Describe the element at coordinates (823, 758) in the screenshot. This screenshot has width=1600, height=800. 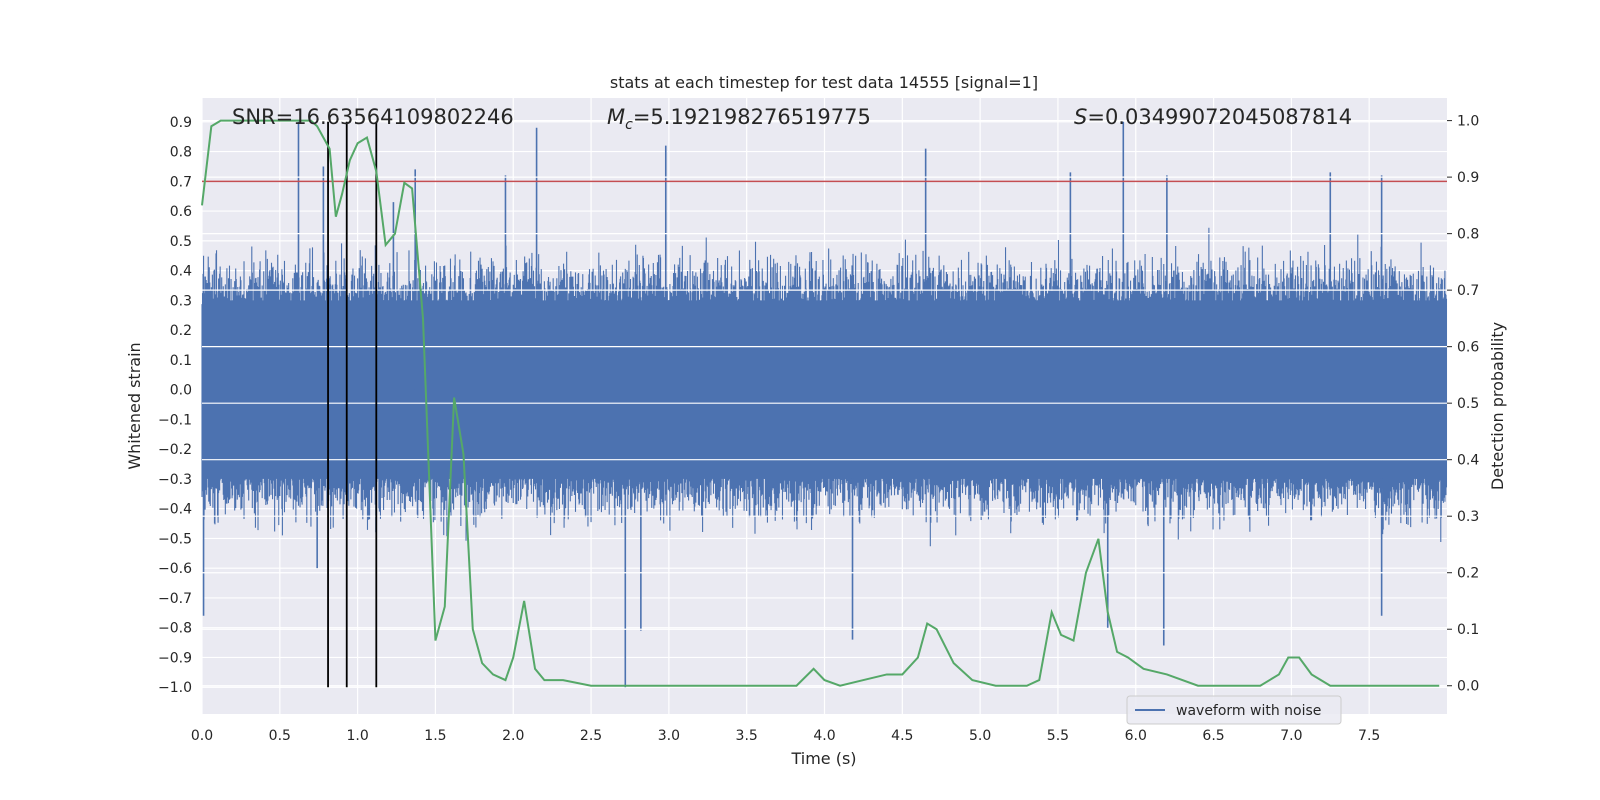
I see `x-axis-label: Time (s)` at that location.